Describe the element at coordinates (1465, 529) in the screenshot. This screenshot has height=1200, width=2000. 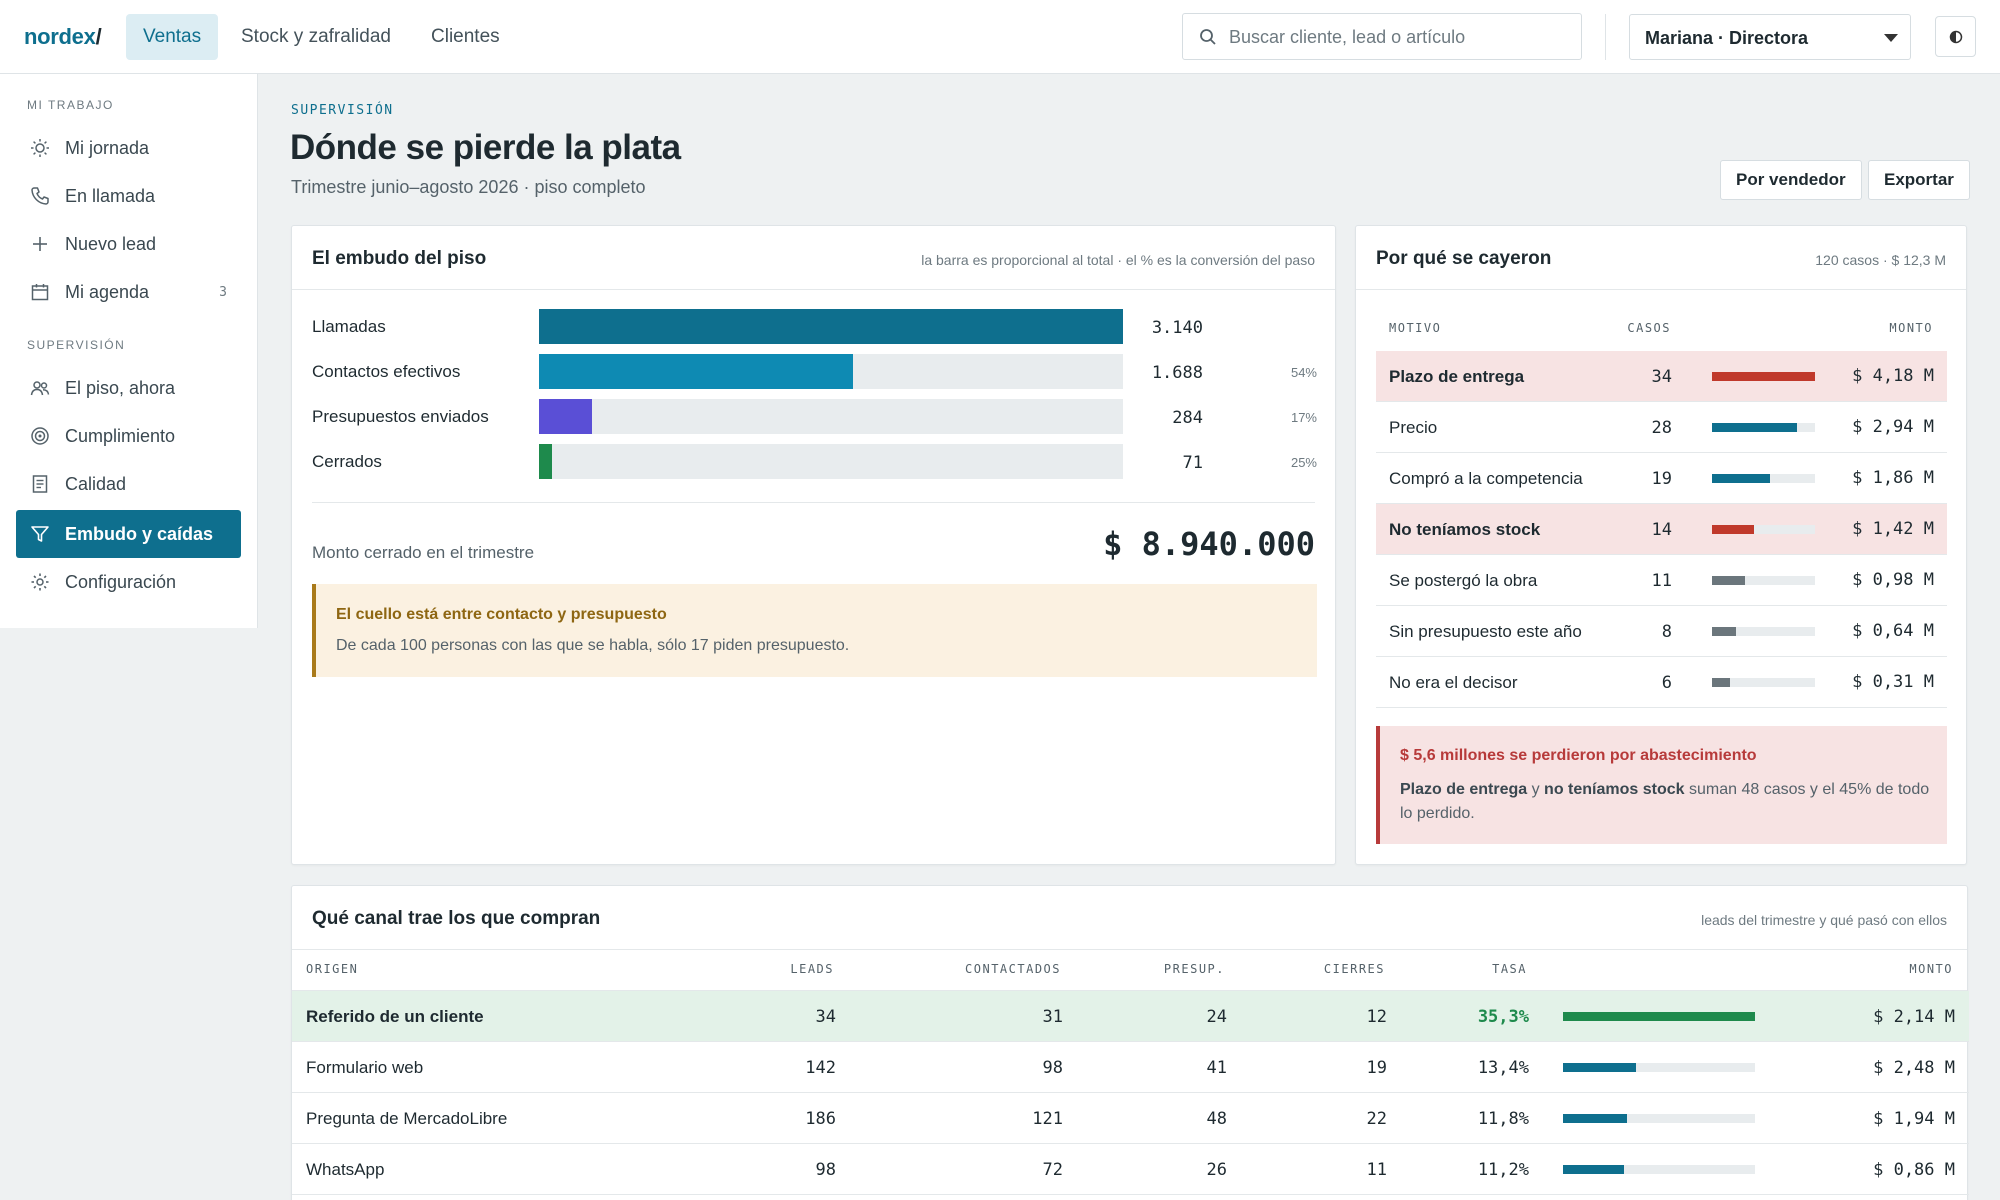
I see `reason-label: No teníamos stock` at that location.